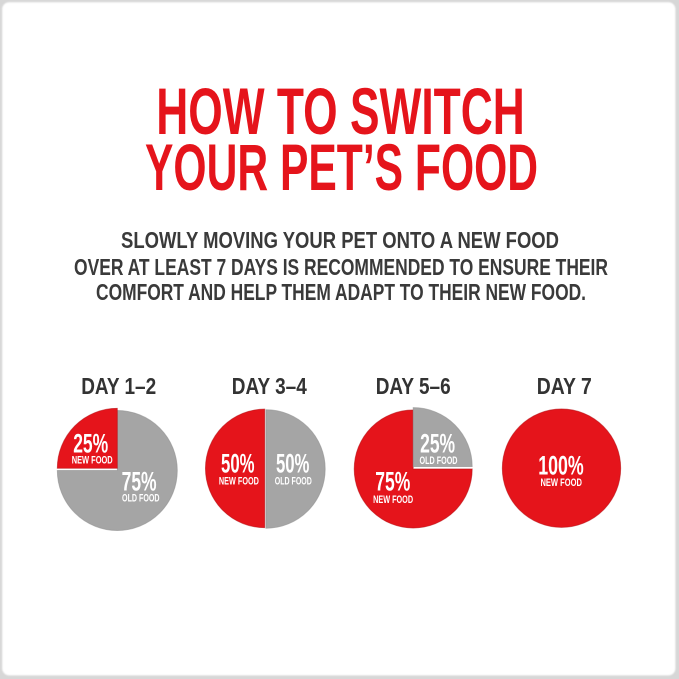 This screenshot has height=679, width=679. I want to click on svg-text: DAY 3–4, so click(269, 386).